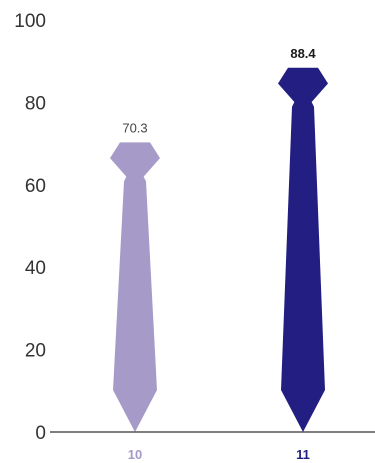 This screenshot has width=375, height=463. What do you see at coordinates (134, 127) in the screenshot?
I see `data-label-10: 70.3` at bounding box center [134, 127].